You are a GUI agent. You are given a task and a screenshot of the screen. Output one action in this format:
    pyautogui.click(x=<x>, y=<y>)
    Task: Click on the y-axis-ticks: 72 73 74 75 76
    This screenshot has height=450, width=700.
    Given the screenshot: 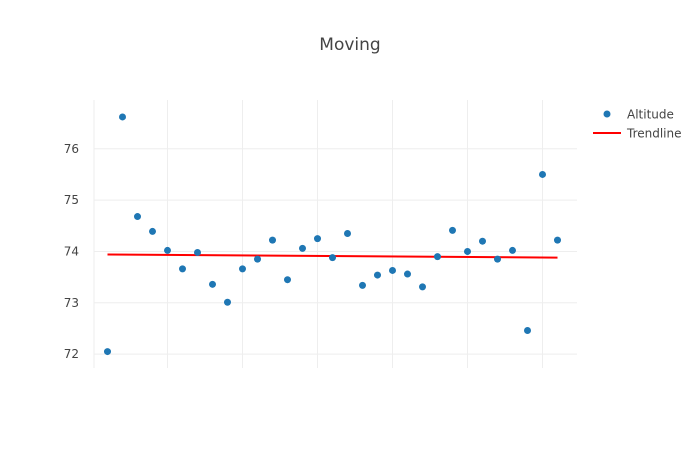 What is the action you would take?
    pyautogui.click(x=71, y=251)
    